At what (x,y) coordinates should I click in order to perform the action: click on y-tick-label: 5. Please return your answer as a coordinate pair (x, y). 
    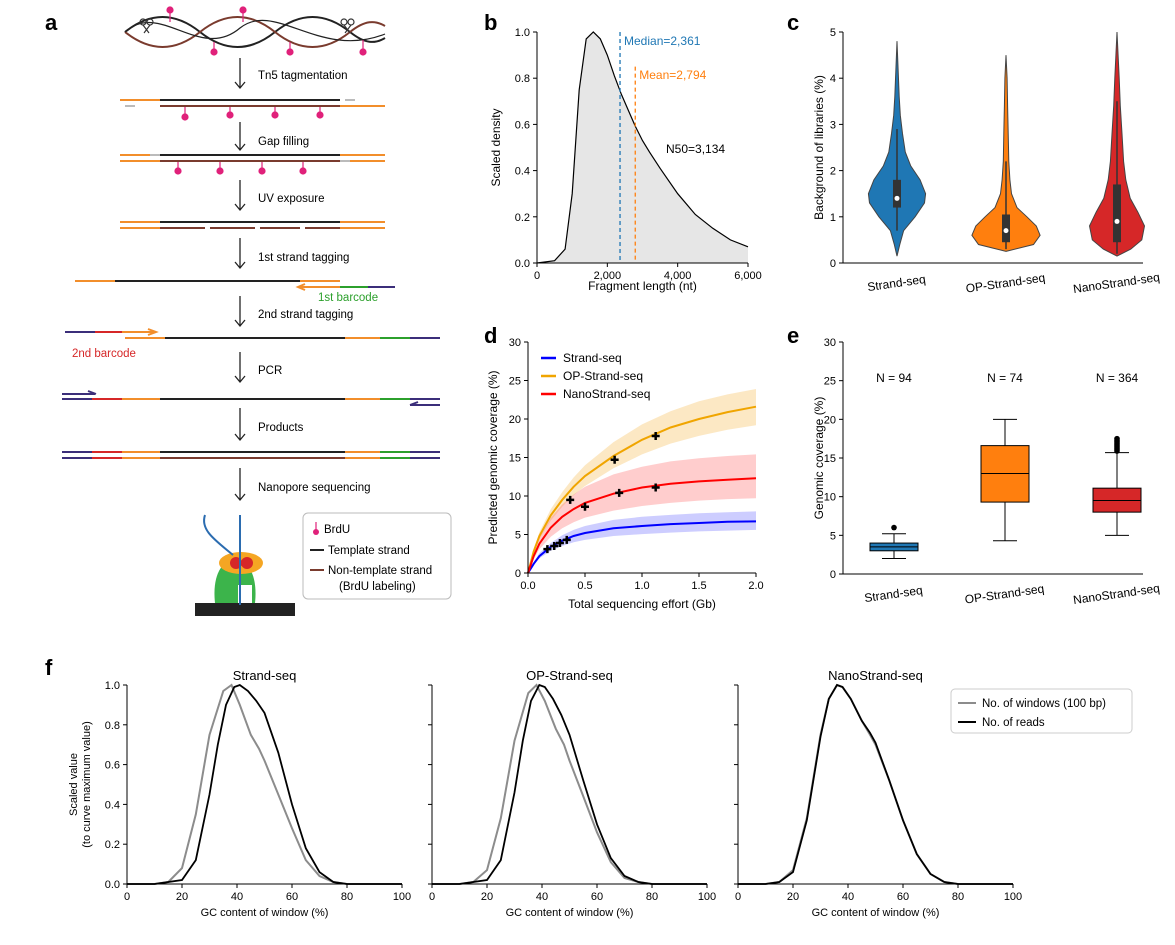
    Looking at the image, I should click on (518, 536).